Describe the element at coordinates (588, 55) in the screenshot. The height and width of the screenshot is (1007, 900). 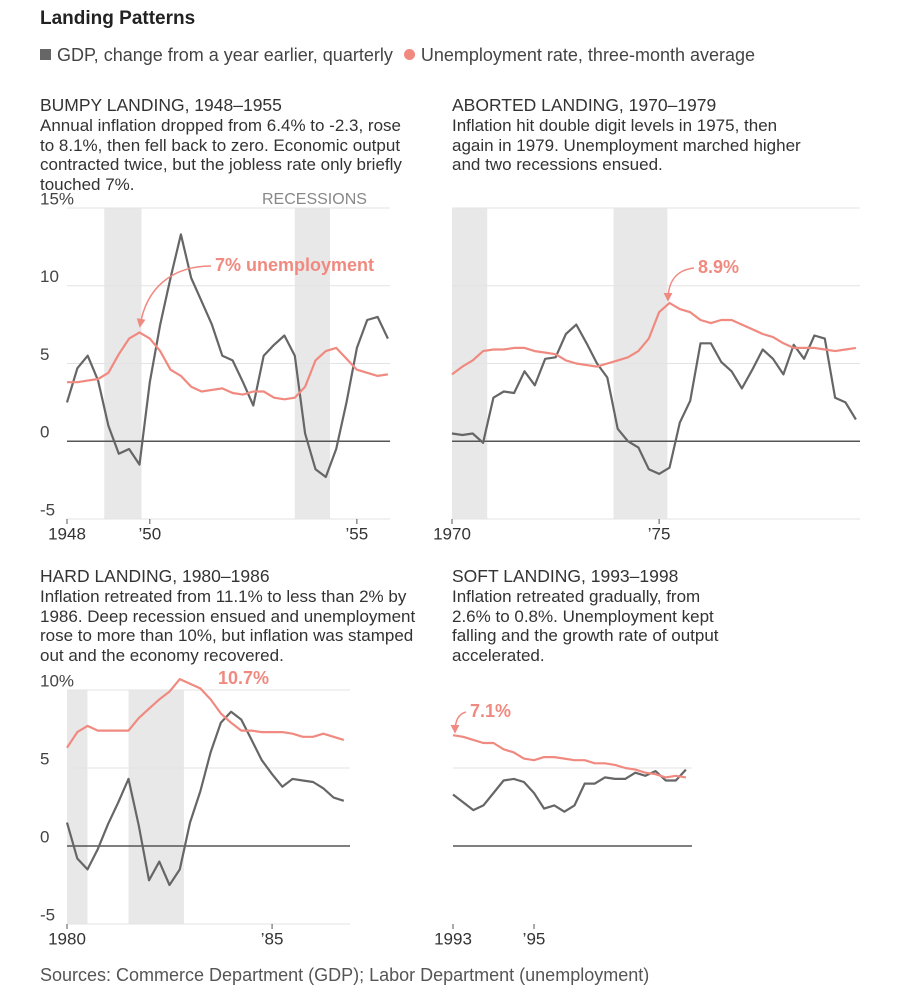
I see `legend-label: Unemployment rate, three-month average` at that location.